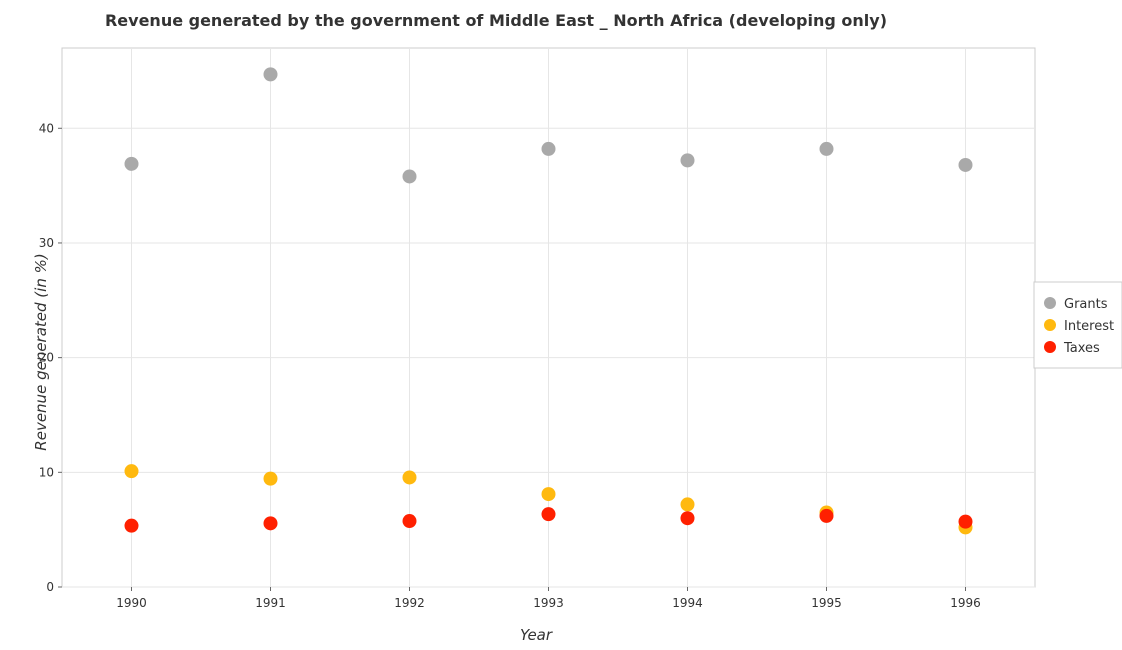  I want to click on y-tick-label: 10, so click(46, 472).